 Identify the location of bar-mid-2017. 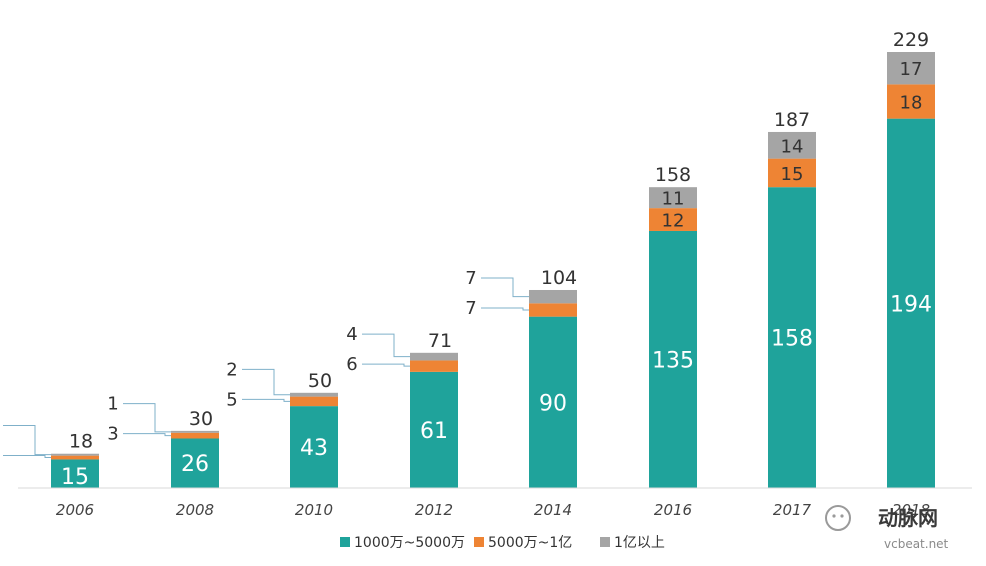
(792, 173).